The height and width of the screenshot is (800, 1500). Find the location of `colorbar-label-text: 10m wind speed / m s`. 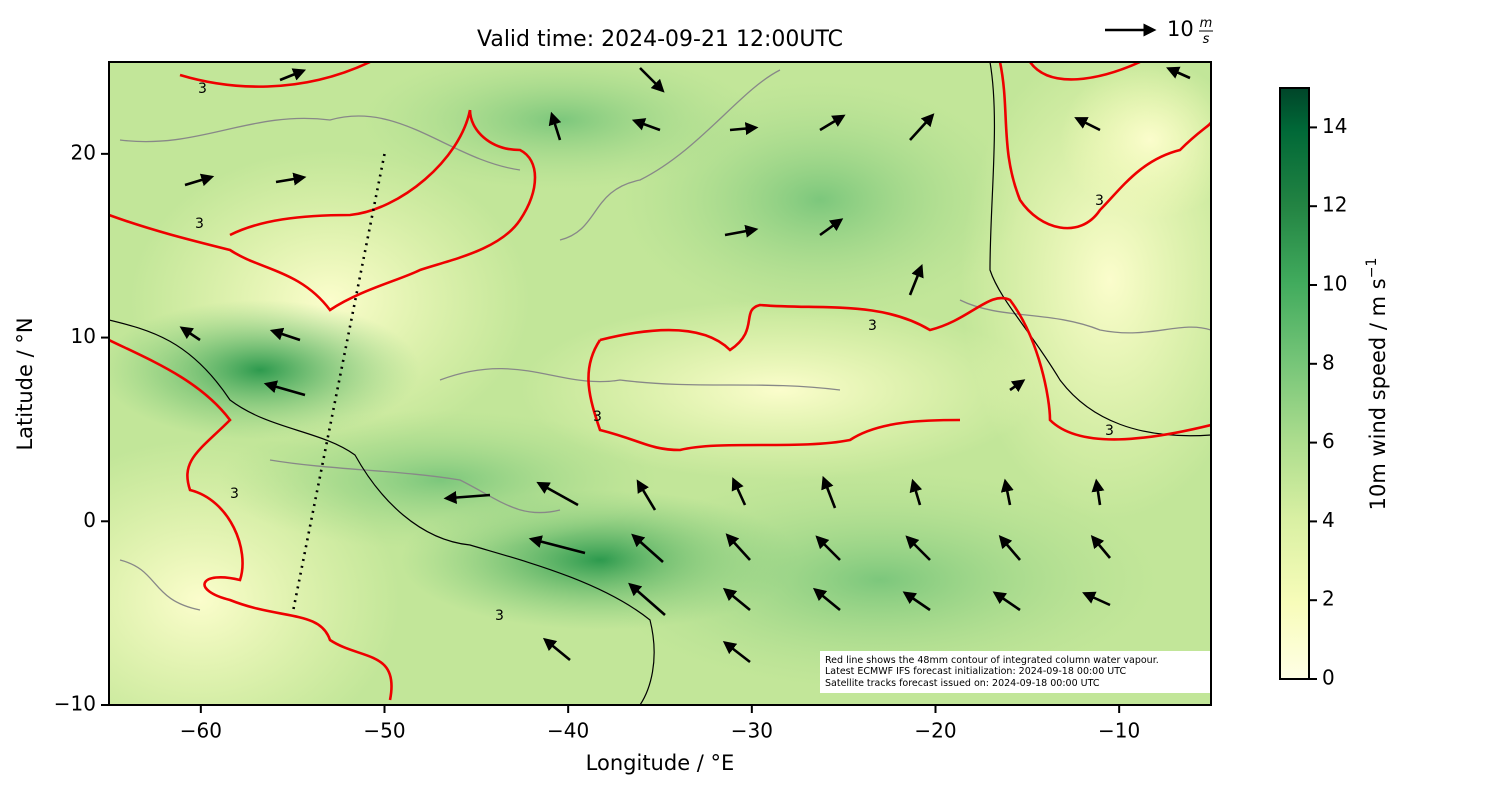

colorbar-label-text: 10m wind speed / m s is located at coordinates (1378, 394).